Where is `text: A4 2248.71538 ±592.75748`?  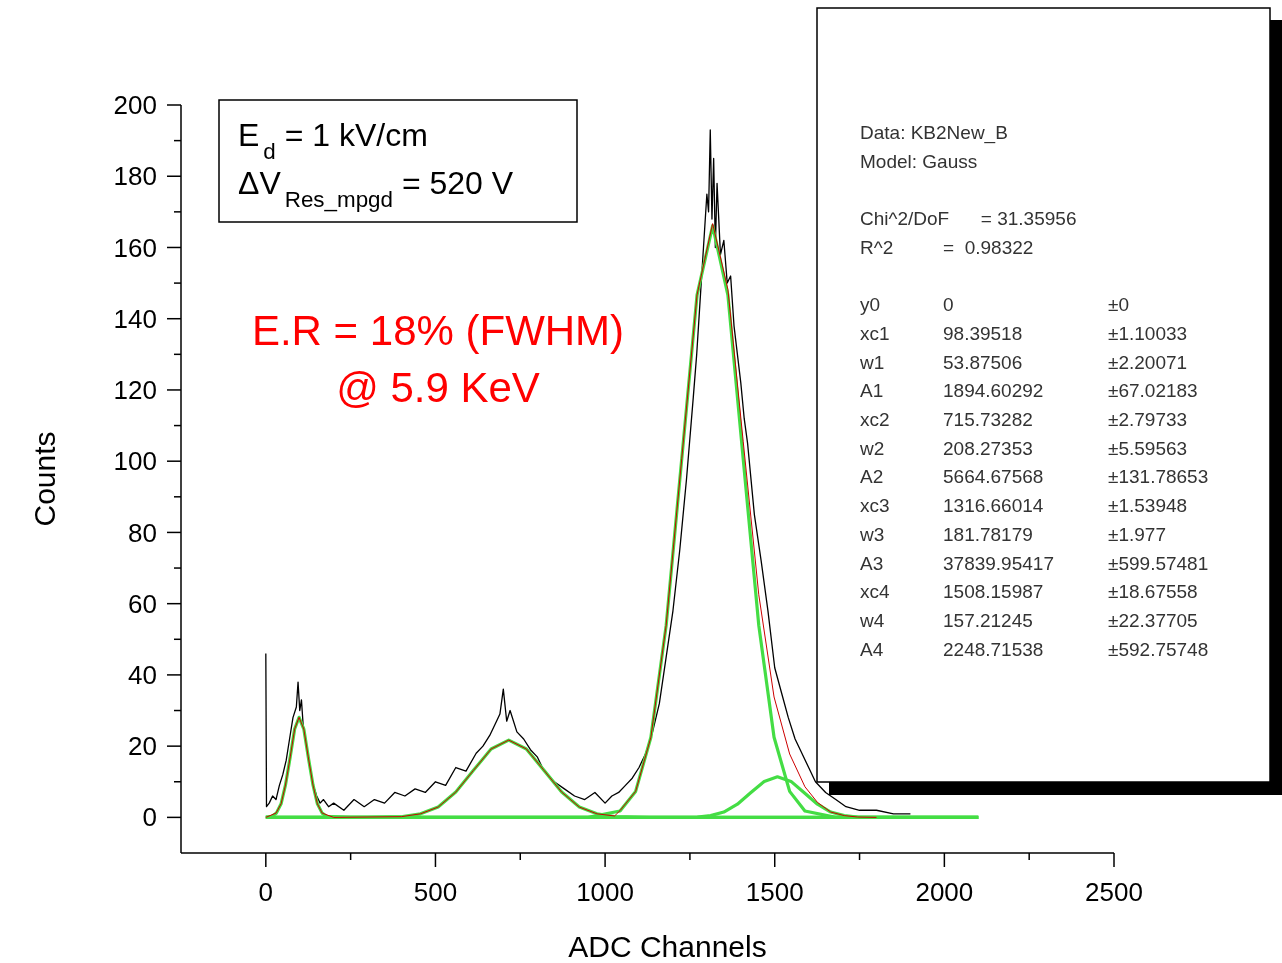
text: A4 2248.71538 ±592.75748 is located at coordinates (1034, 649).